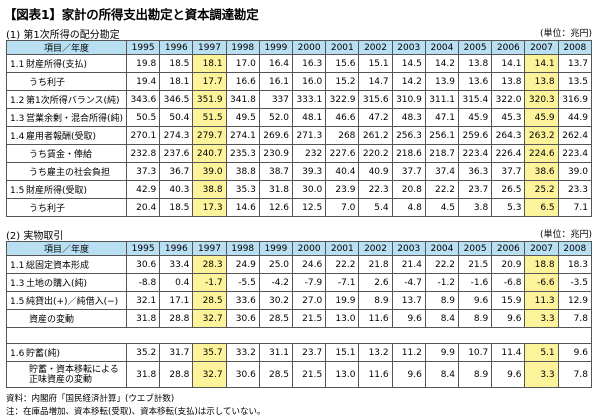  What do you see at coordinates (143, 81) in the screenshot?
I see `table-cell: 19.4` at bounding box center [143, 81].